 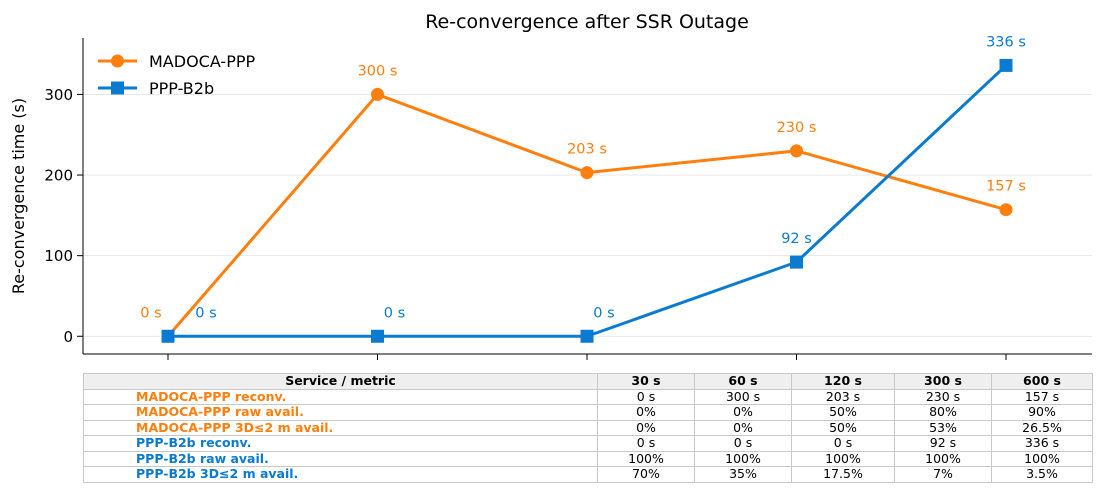 What do you see at coordinates (177, 75) in the screenshot?
I see `legend: MADOCA-PPP PPP-B2b` at bounding box center [177, 75].